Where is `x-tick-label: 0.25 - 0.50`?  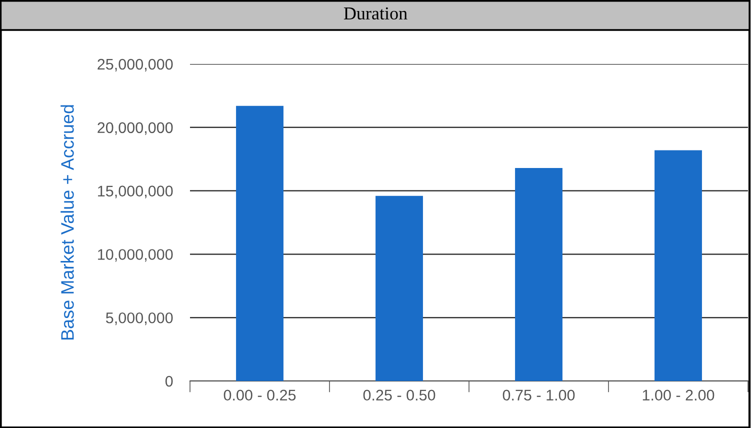 x-tick-label: 0.25 - 0.50 is located at coordinates (399, 395).